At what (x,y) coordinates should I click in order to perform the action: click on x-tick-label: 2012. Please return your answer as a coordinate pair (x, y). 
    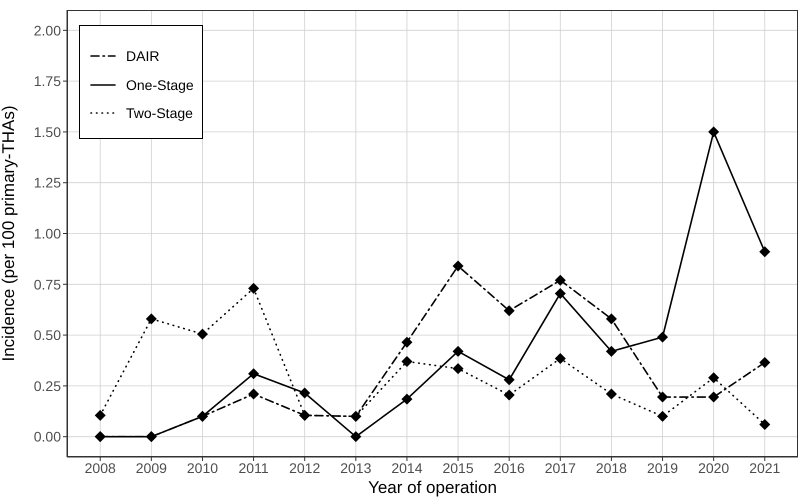
    Looking at the image, I should click on (304, 468).